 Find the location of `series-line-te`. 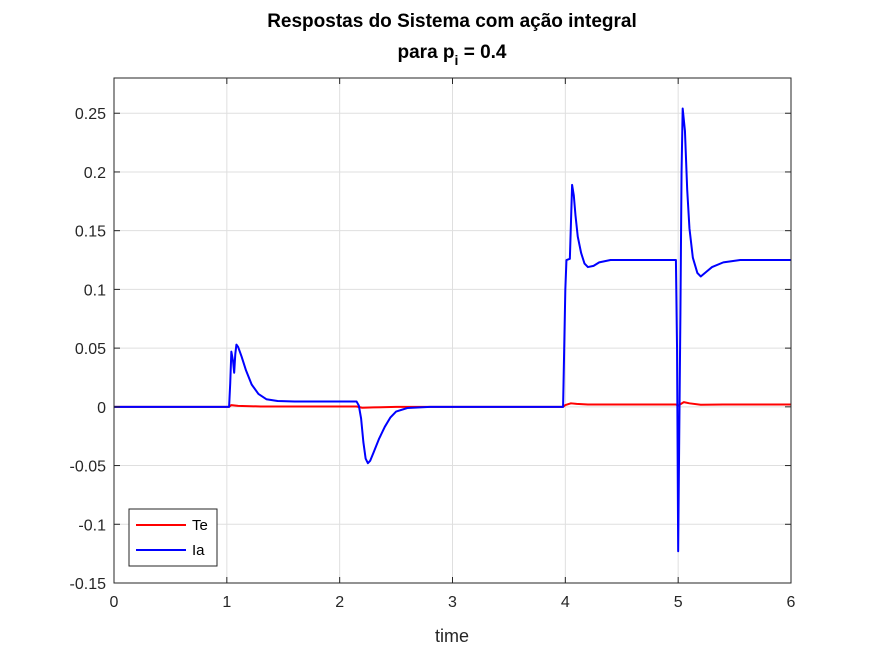

series-line-te is located at coordinates (452, 405).